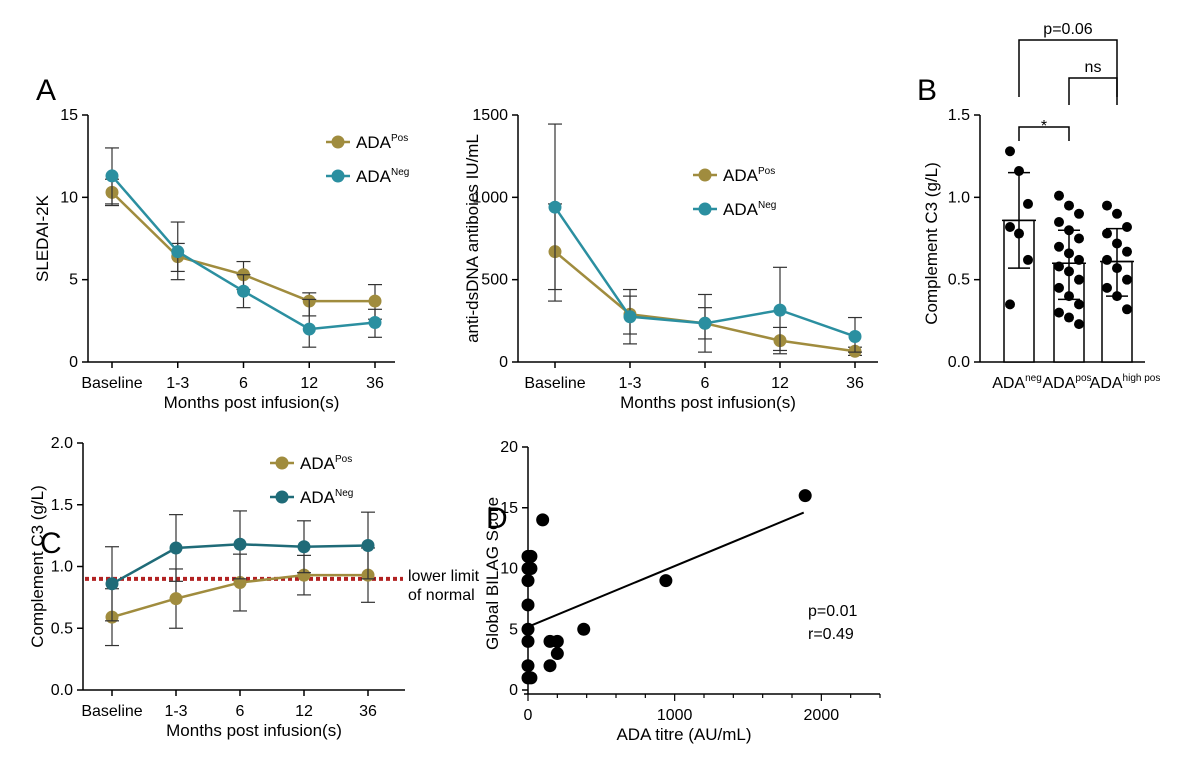  I want to click on y-tick-label: 1.0, so click(62, 567).